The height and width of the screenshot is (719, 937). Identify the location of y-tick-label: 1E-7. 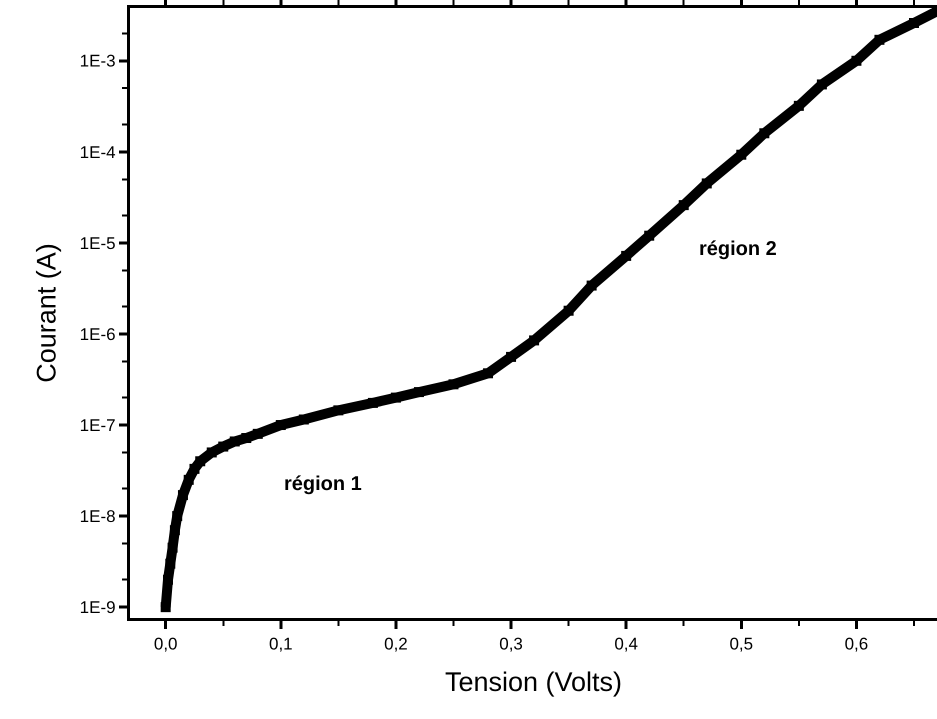
(98, 425).